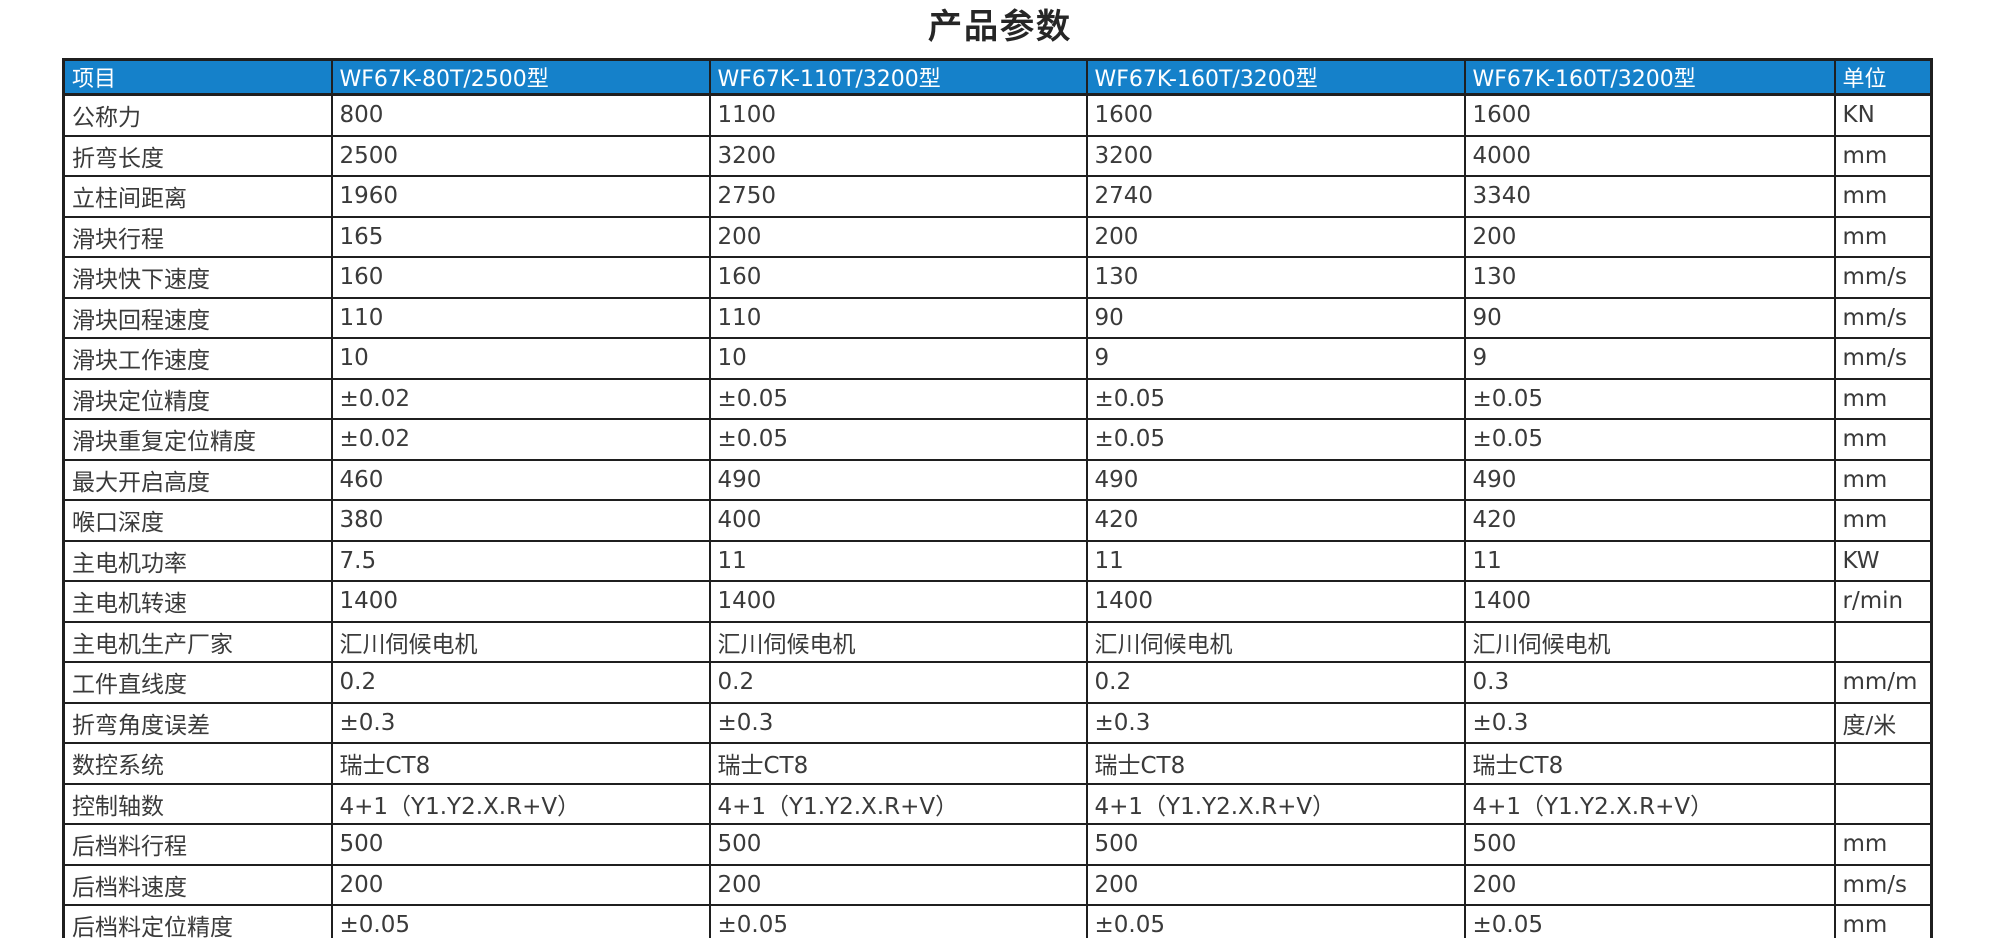  Describe the element at coordinates (1883, 682) in the screenshot. I see `cell-unit: mm/m` at that location.